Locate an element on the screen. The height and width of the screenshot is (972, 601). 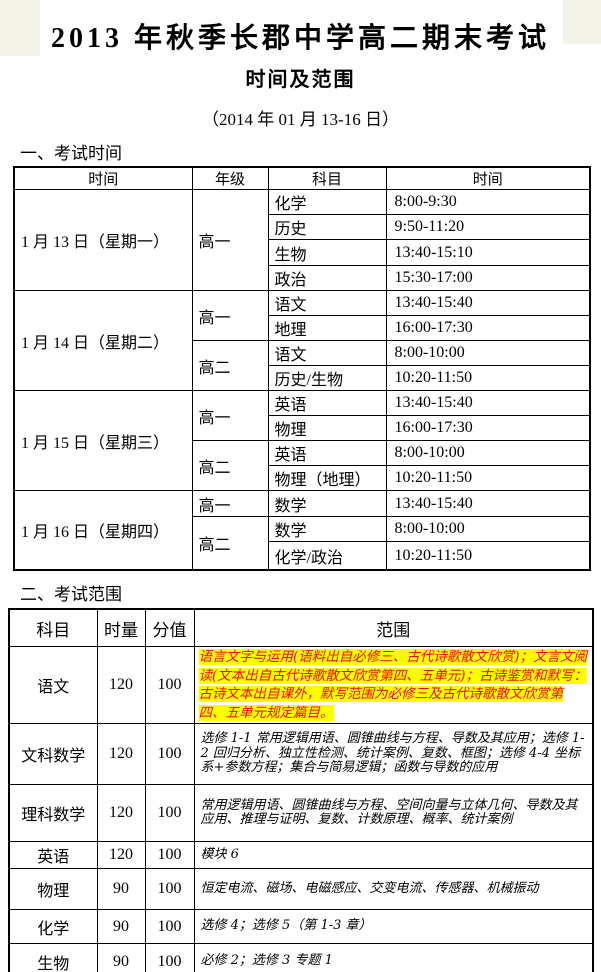
table-row: 生物 90 100 必修 2；选修 3 专题 1 is located at coordinates (301, 957).